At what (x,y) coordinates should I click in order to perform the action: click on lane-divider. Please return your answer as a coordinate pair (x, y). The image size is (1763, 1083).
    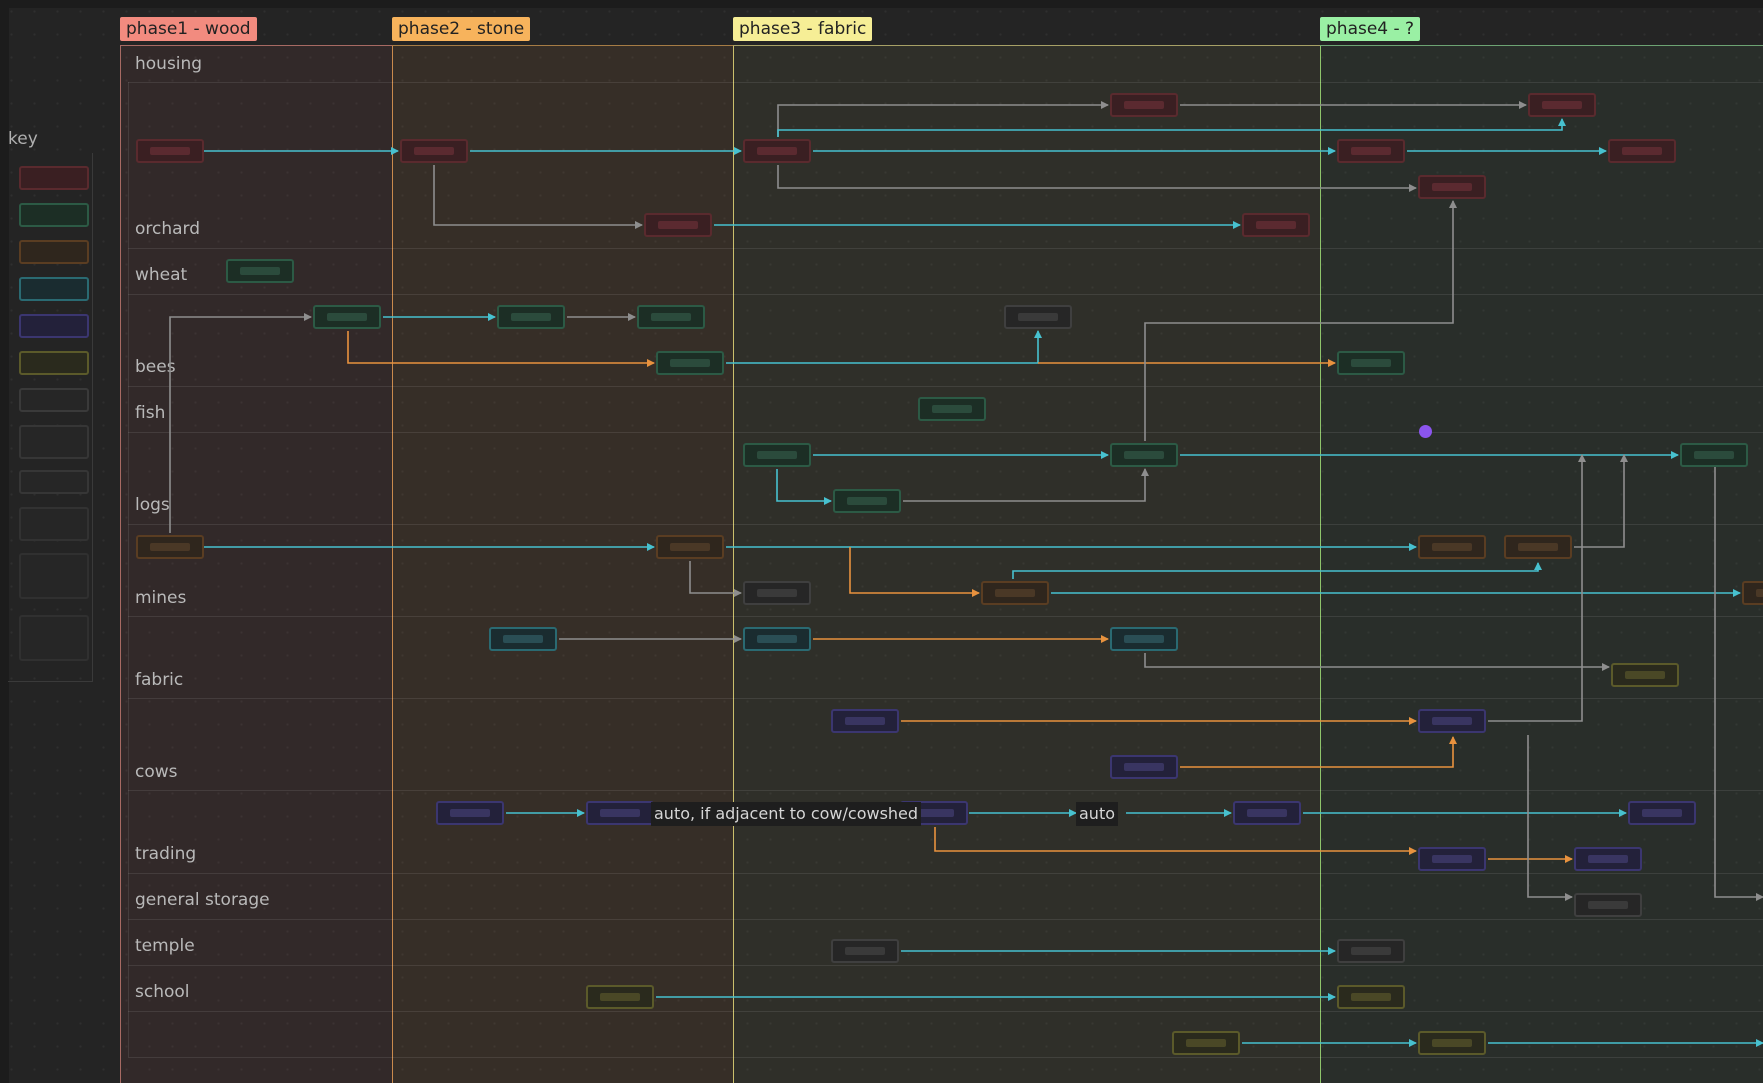
    Looking at the image, I should click on (945, 873).